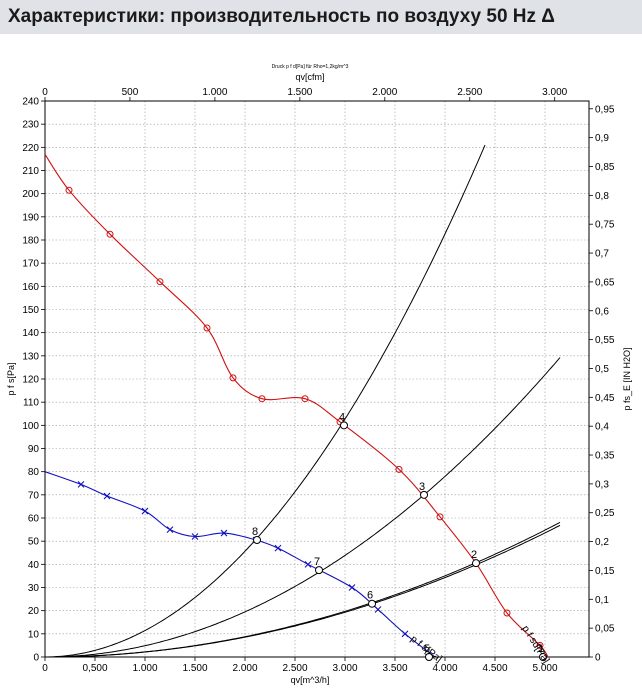 This screenshot has height=694, width=642. What do you see at coordinates (605, 225) in the screenshot?
I see `y2-tick-label: 0,75` at bounding box center [605, 225].